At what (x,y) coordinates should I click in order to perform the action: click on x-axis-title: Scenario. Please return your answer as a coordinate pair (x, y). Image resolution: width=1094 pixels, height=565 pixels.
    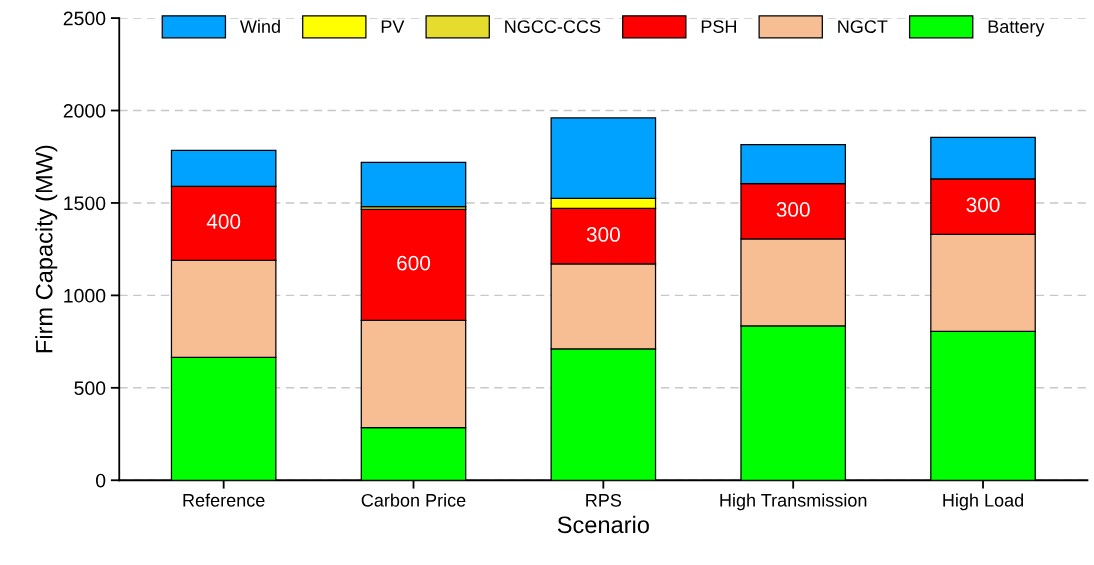
    Looking at the image, I should click on (603, 524).